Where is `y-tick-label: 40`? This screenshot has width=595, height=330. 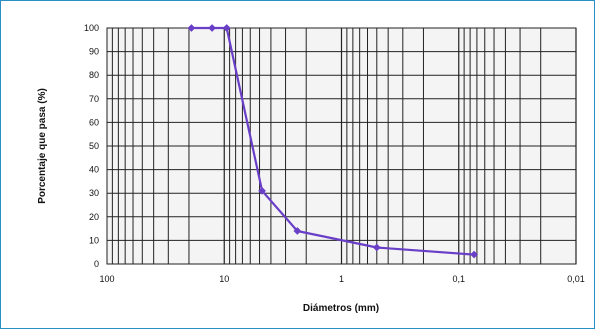 y-tick-label: 40 is located at coordinates (94, 170).